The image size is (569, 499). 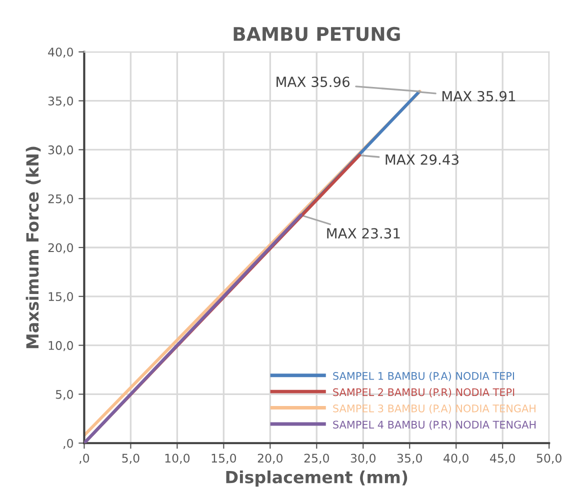 What do you see at coordinates (61, 248) in the screenshot?
I see `y-tick-label: 20,0` at bounding box center [61, 248].